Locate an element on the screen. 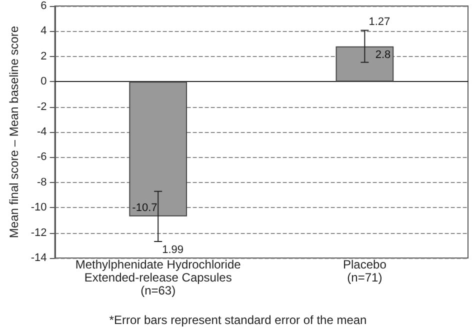 The height and width of the screenshot is (332, 476). y-tick-label: -2 is located at coordinates (42, 106).